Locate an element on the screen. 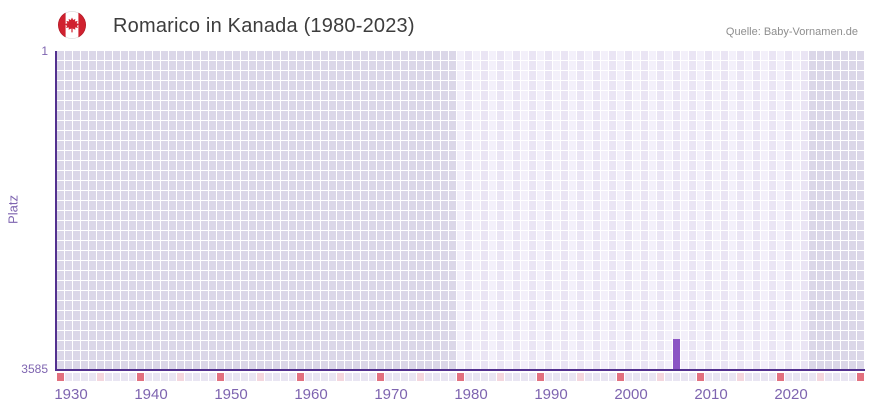 Image resolution: width=873 pixels, height=412 pixels. canada-flag-icon is located at coordinates (72, 25).